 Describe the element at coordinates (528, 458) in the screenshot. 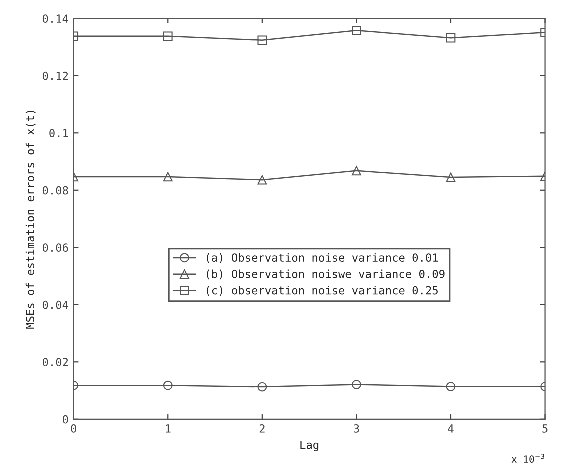

I see `text: x 10$^{−3}$` at that location.